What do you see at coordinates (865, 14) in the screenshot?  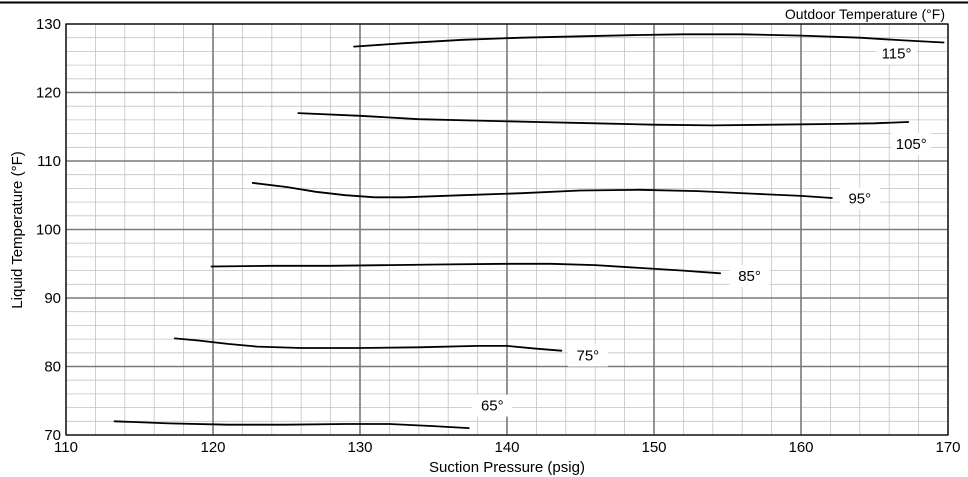 I see `legend-title: Outdoor Temperature (°F)` at bounding box center [865, 14].